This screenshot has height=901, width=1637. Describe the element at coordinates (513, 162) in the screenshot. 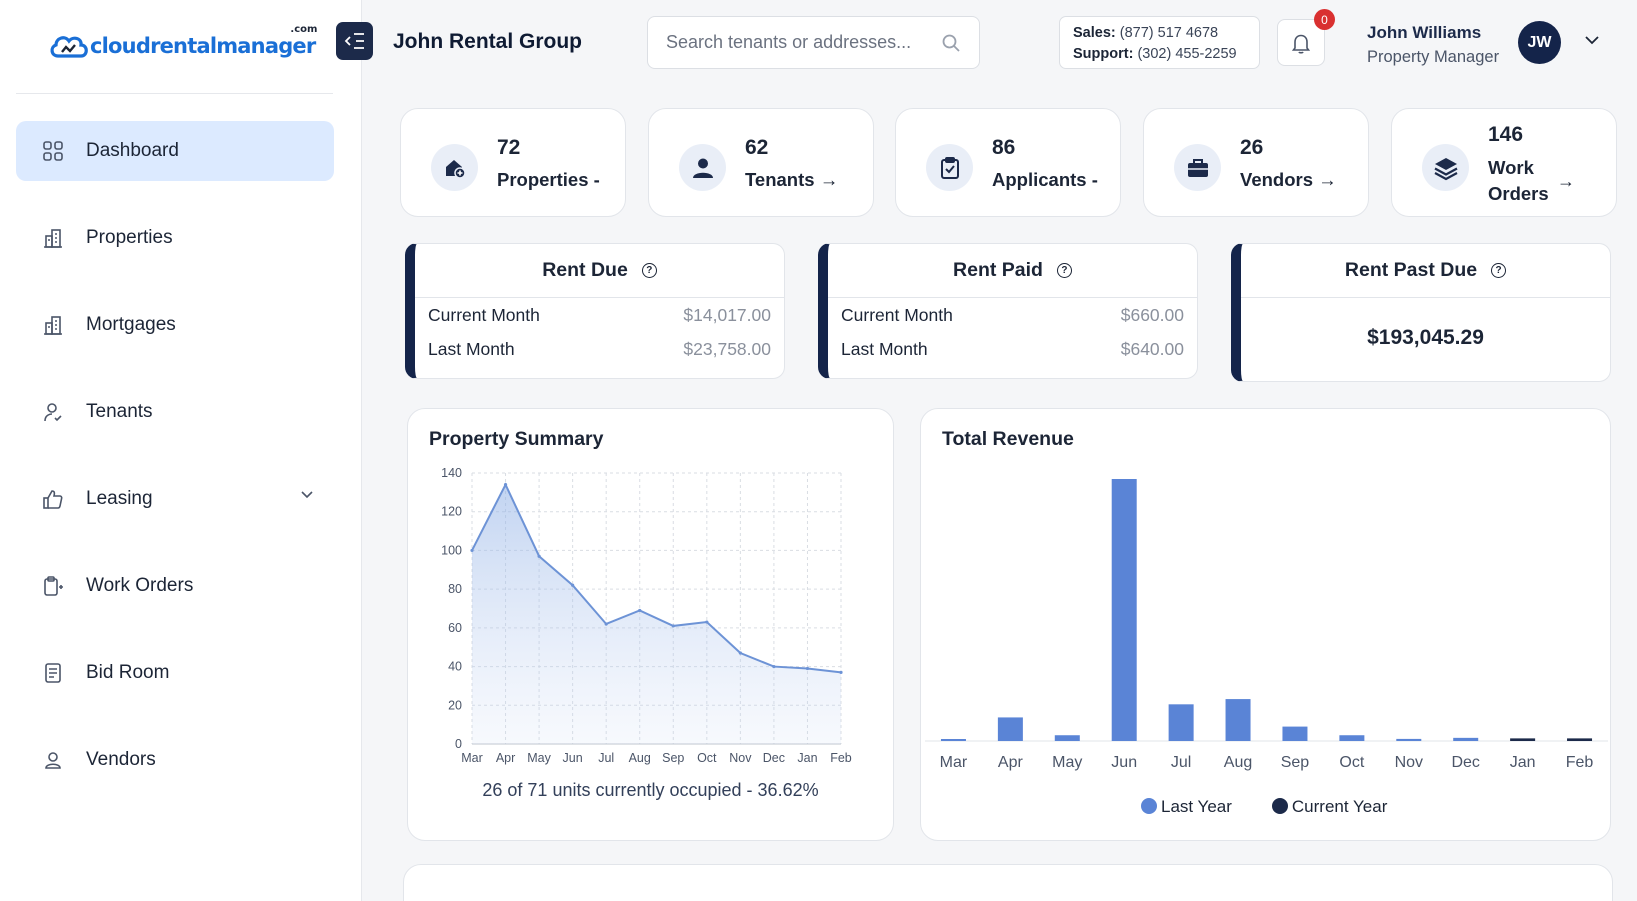

I see `stat-card-properties: 72 Properties -` at that location.